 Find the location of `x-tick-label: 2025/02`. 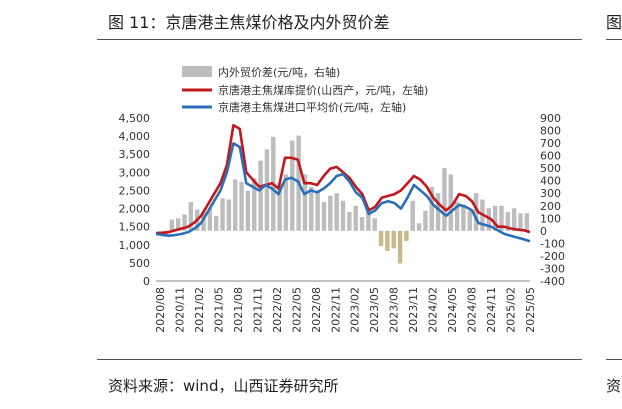

x-tick-label: 2025/02 is located at coordinates (511, 310).